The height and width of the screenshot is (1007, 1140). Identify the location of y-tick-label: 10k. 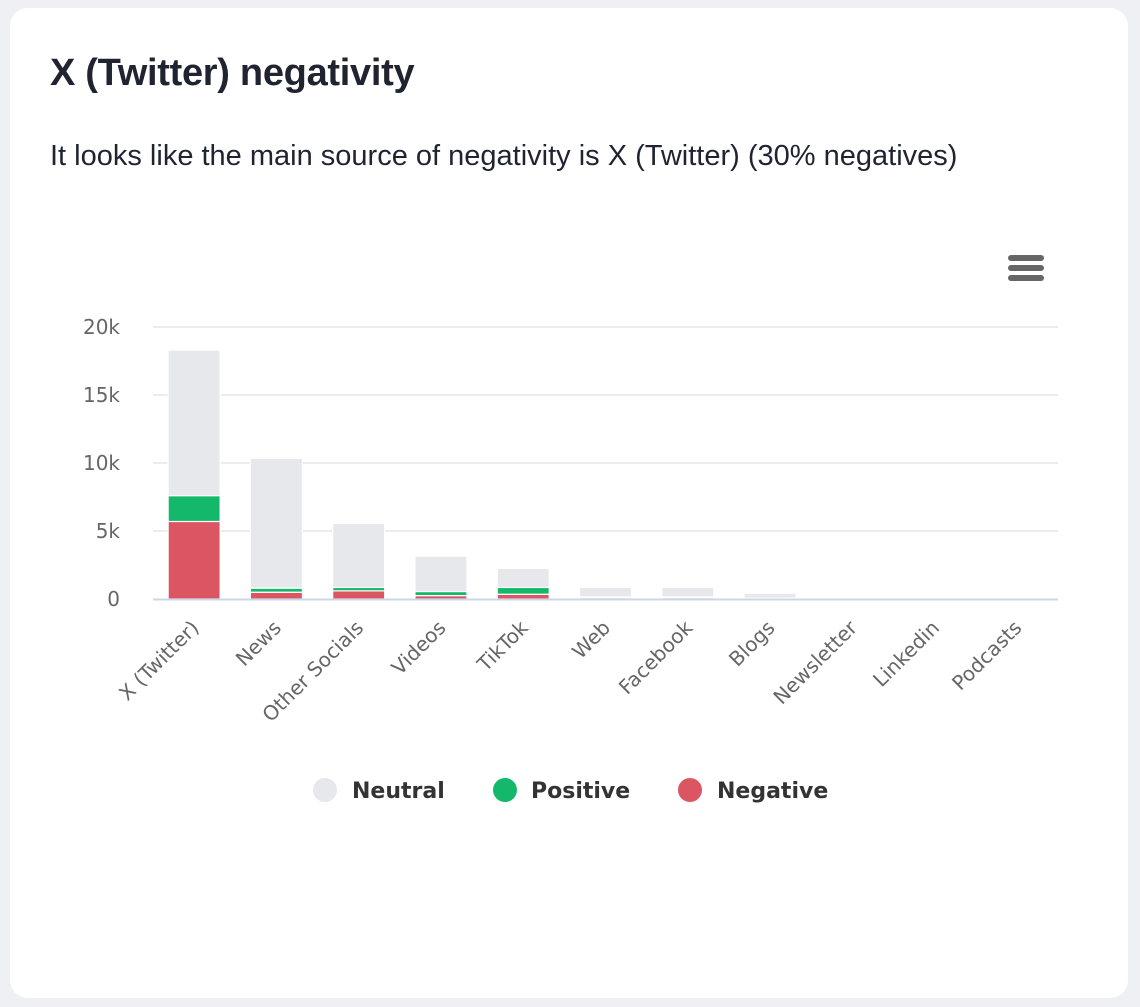
(101, 463).